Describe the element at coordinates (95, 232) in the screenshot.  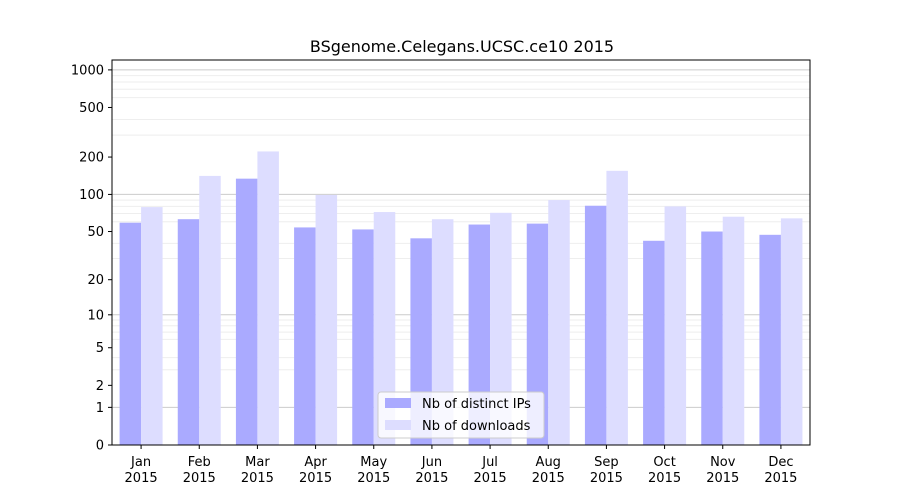
I see `y-tick-label: 50` at that location.